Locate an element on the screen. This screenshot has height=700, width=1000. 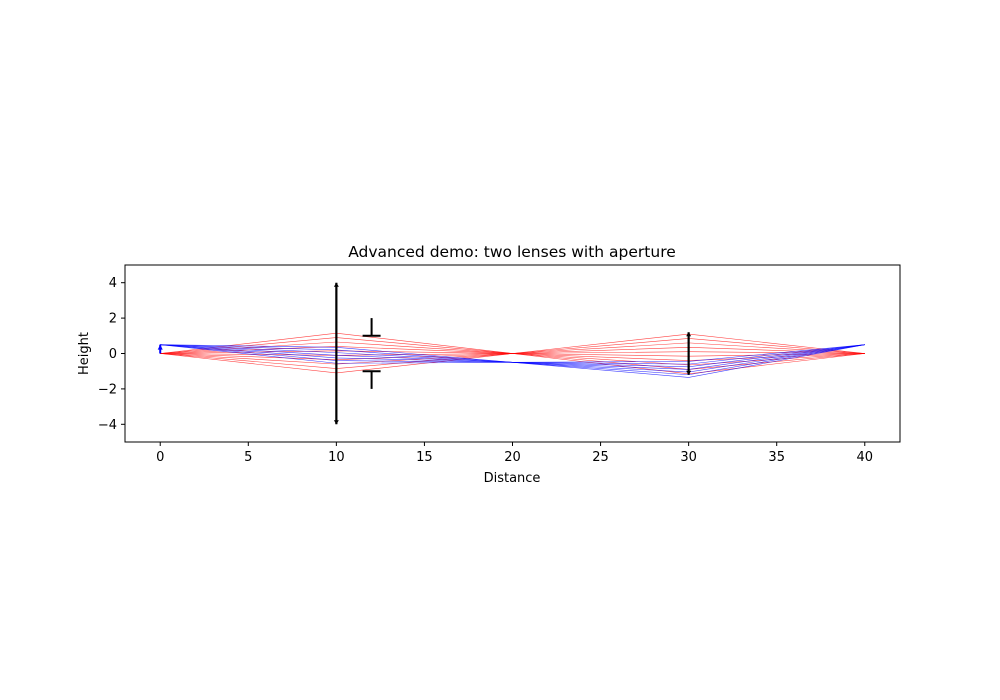
y-tick-label: −2 is located at coordinates (107, 389).